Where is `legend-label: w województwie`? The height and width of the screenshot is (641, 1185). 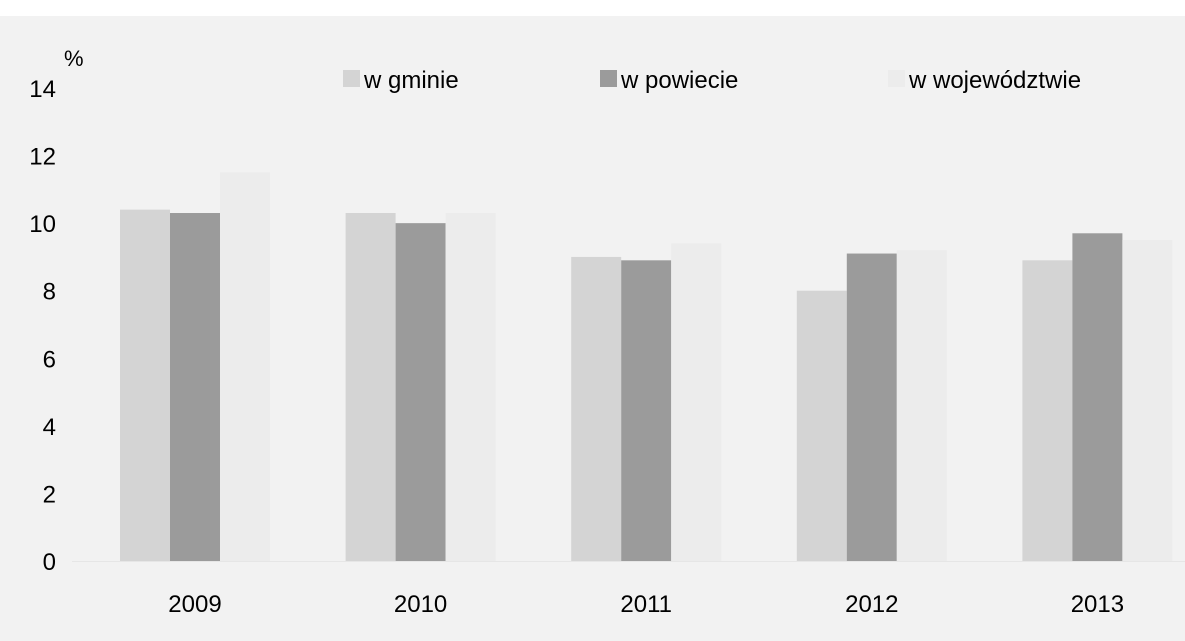
legend-label: w województwie is located at coordinates (994, 80).